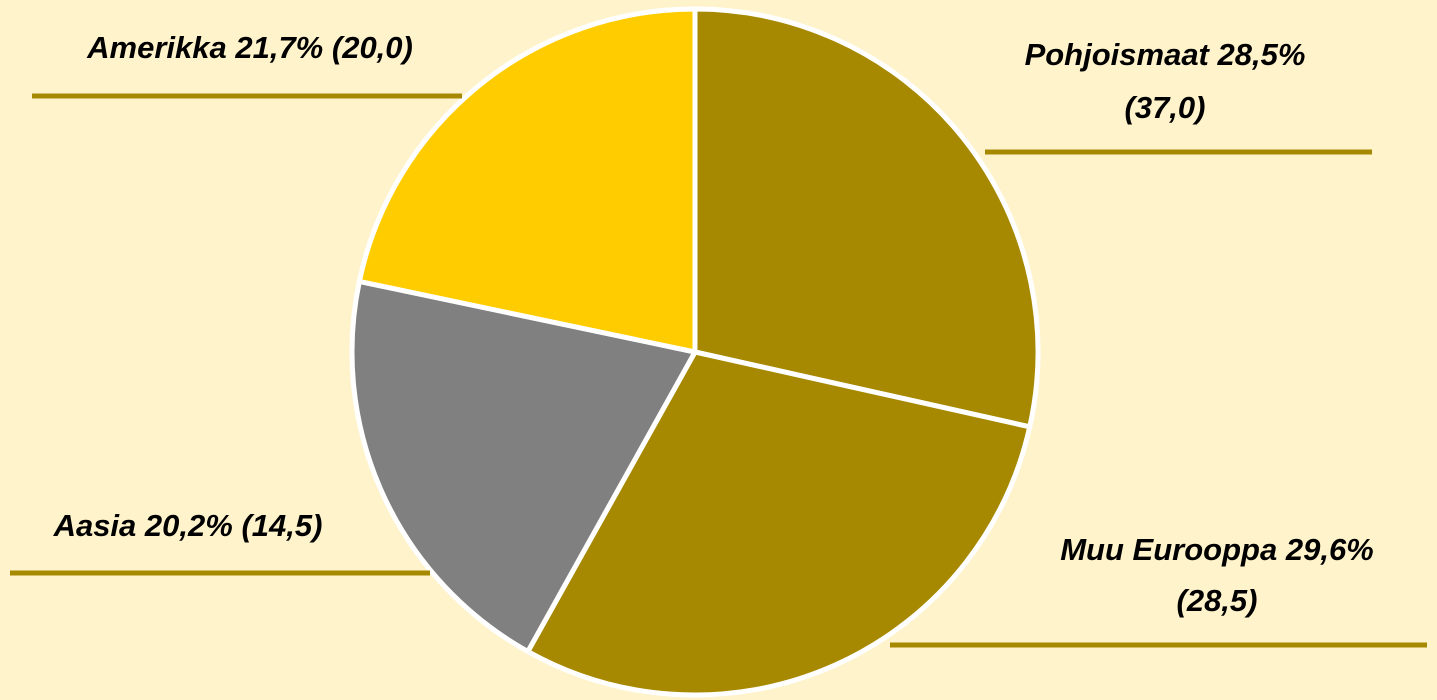 This screenshot has height=700, width=1437. I want to click on slice-label: Pohjoismaat 28,5%, so click(1165, 54).